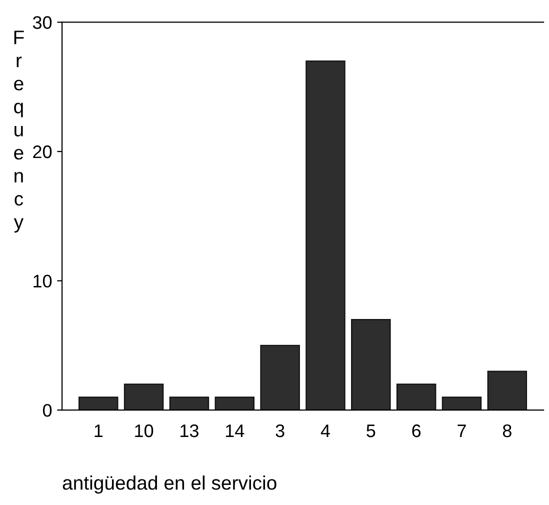 The height and width of the screenshot is (505, 549). What do you see at coordinates (462, 431) in the screenshot?
I see `x-tick-label: 7` at bounding box center [462, 431].